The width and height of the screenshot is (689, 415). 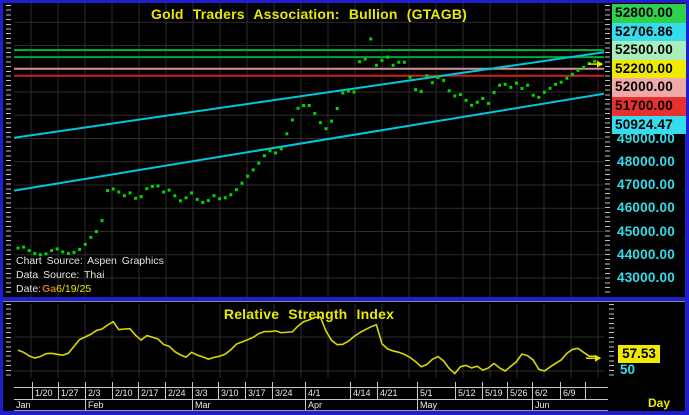 What do you see at coordinates (646, 278) in the screenshot?
I see `price-axis-tick-label: 43000.00` at bounding box center [646, 278].